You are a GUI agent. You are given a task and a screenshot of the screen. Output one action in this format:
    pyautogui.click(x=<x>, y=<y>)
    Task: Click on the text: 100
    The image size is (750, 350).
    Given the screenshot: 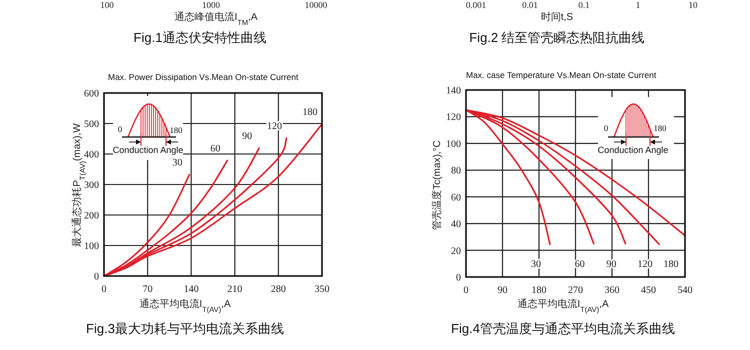 What is the action you would take?
    pyautogui.click(x=107, y=5)
    